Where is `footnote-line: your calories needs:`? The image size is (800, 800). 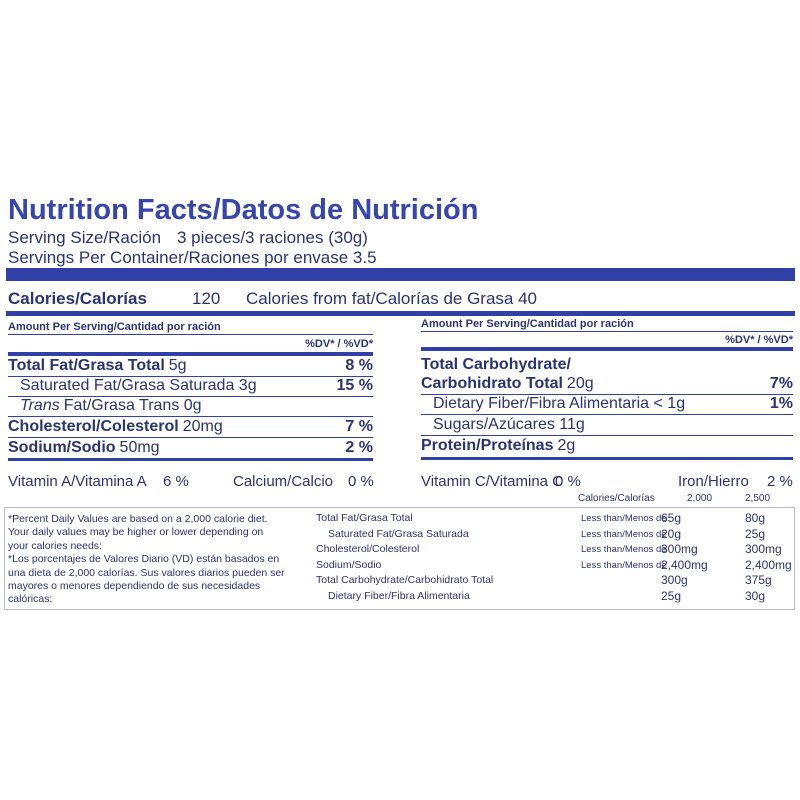 footnote-line: your calories needs: is located at coordinates (55, 545).